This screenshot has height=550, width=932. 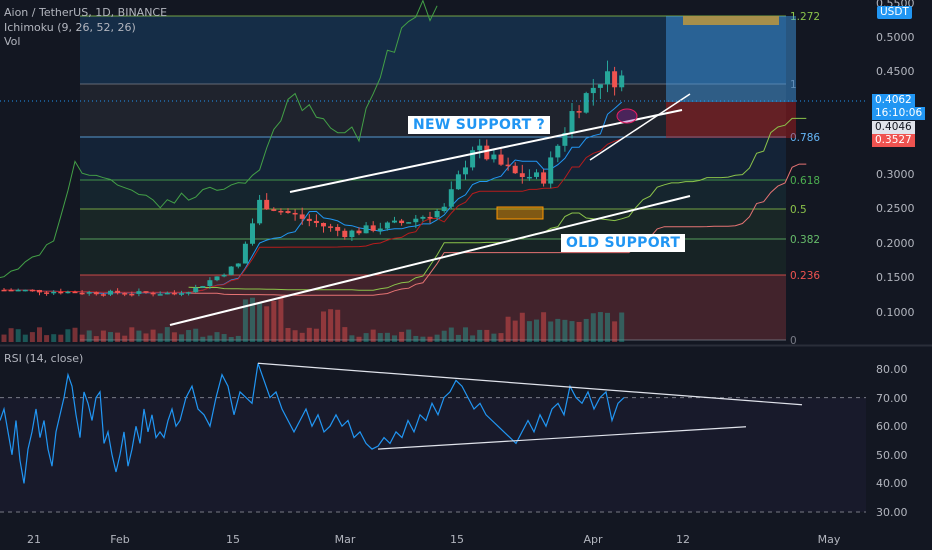 I want to click on target-marker, so click(x=731, y=20).